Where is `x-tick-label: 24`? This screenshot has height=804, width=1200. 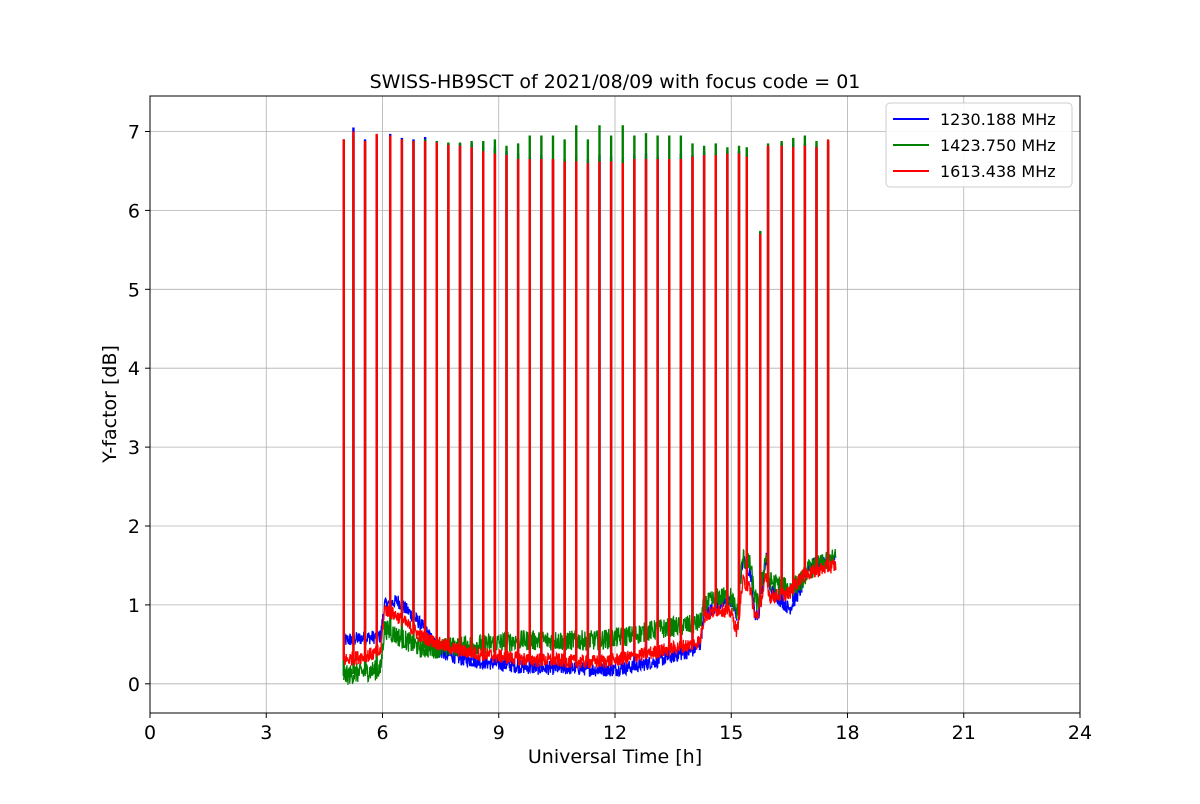
x-tick-label: 24 is located at coordinates (1080, 733).